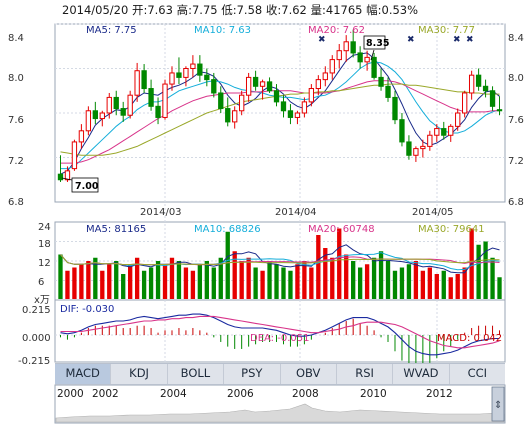 The image size is (528, 429). What do you see at coordinates (16, 78) in the screenshot?
I see `y-tick: 8.0` at bounding box center [16, 78].